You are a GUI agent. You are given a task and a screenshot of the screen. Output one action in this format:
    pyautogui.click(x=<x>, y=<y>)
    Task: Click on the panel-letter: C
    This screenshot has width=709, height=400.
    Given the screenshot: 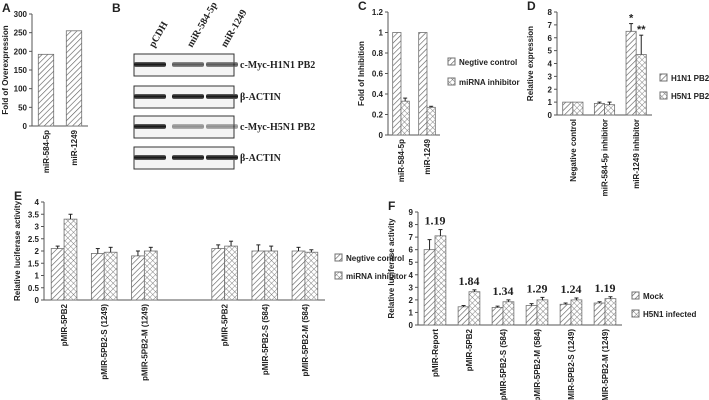 What is the action you would take?
    pyautogui.click(x=362, y=6)
    